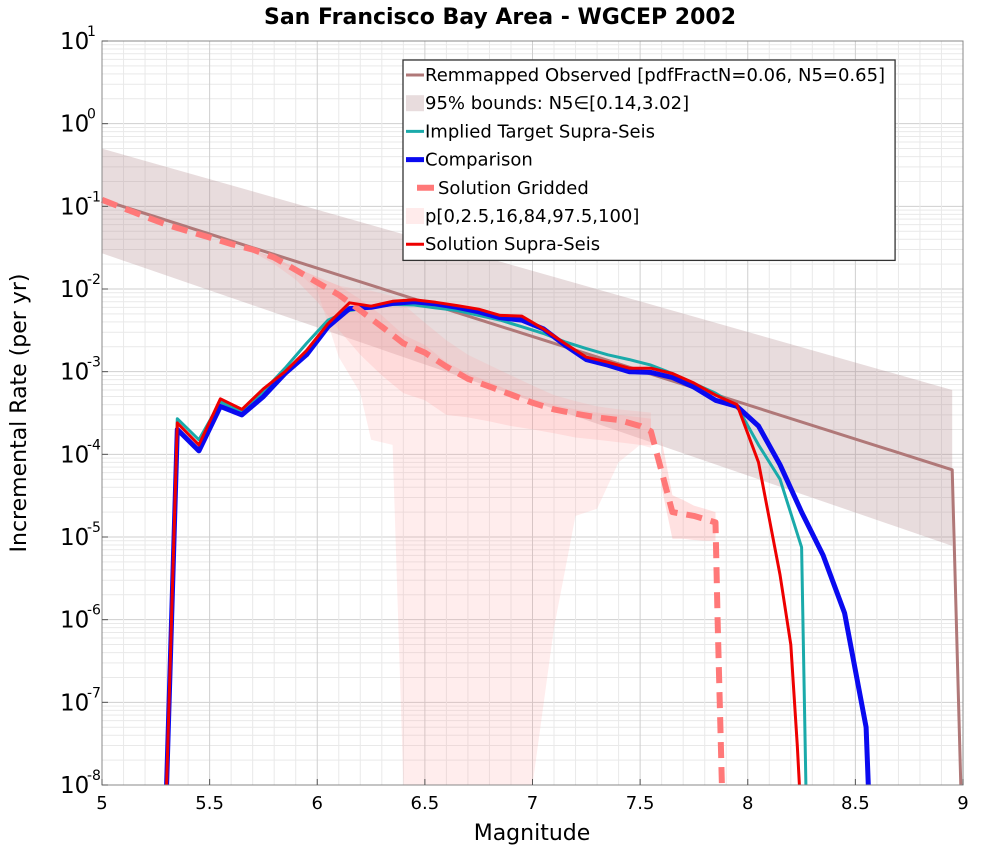  Describe the element at coordinates (532, 833) in the screenshot. I see `x-axis-label: Magnitude` at that location.